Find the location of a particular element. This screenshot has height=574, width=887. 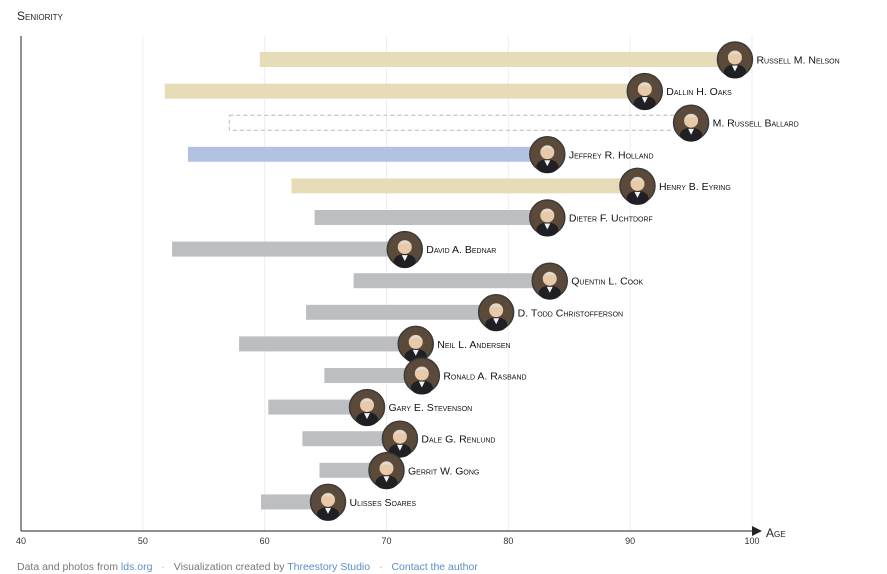

tenure-bar-ronald-a-rasband is located at coordinates (373, 375).